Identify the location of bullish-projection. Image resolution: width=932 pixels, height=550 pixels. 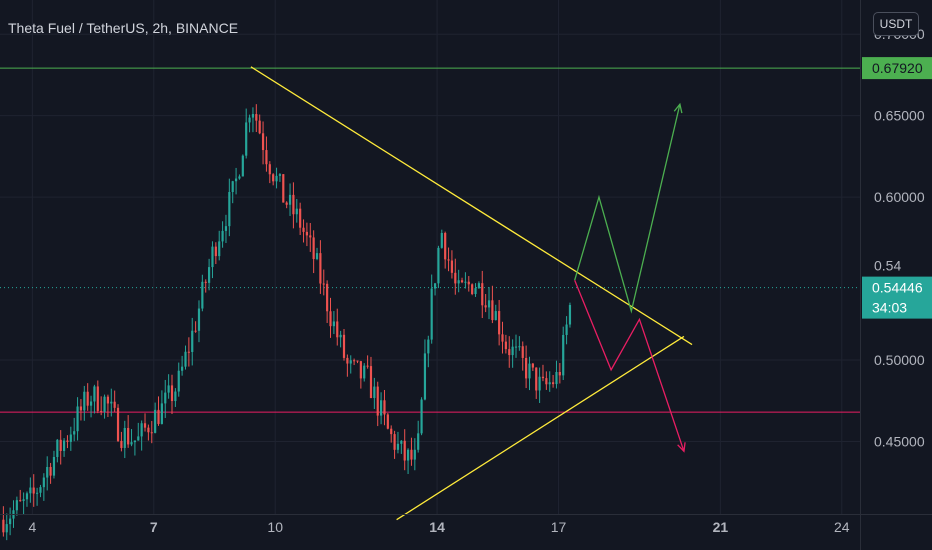
(627, 209).